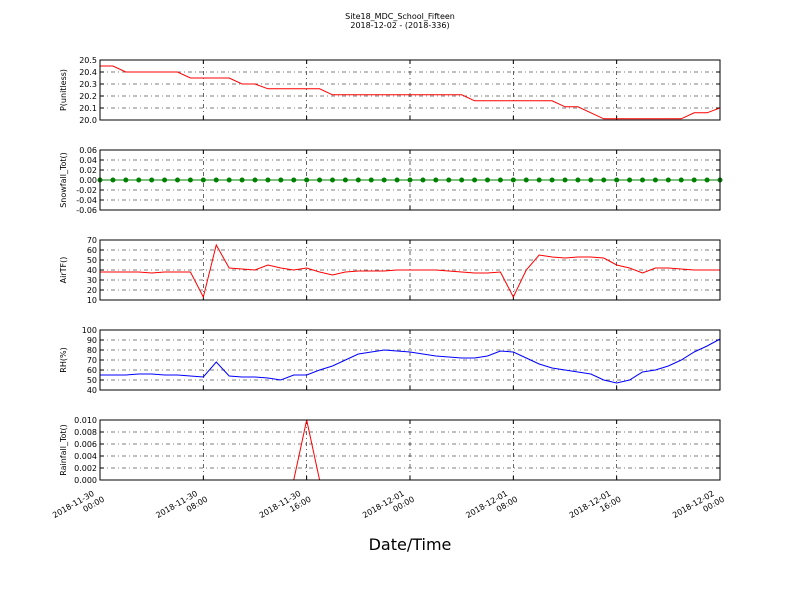  What do you see at coordinates (88, 84) in the screenshot?
I see `y-tick-label: 20.3` at bounding box center [88, 84].